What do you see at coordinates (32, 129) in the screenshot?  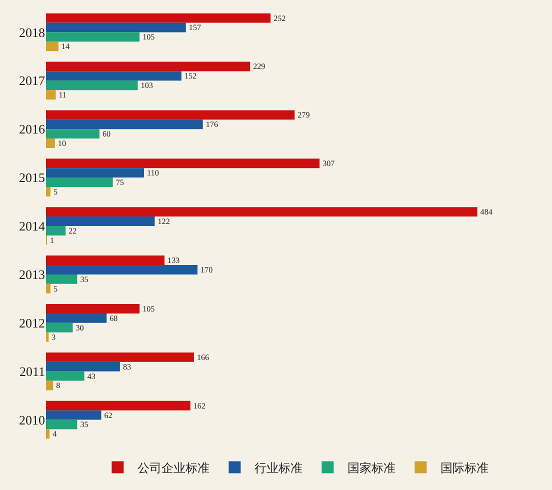 I see `y-tick-label: 2016` at bounding box center [32, 129].